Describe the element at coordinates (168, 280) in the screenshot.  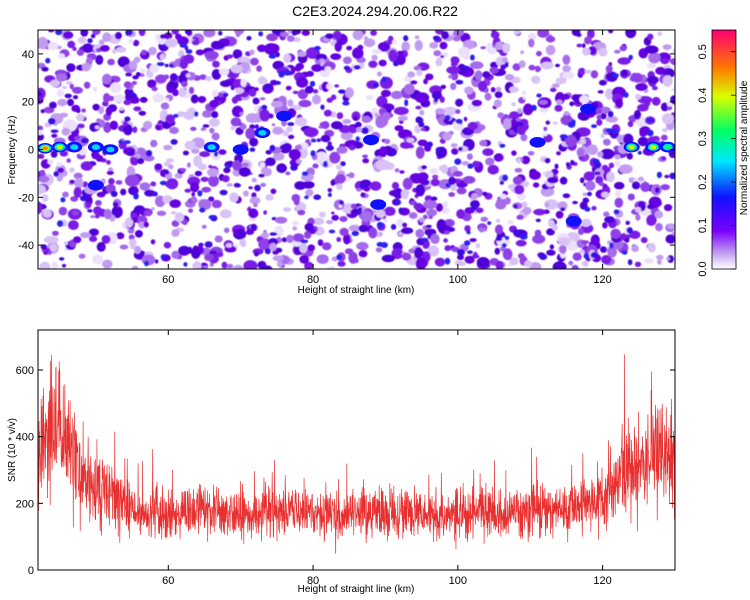
I see `spectrogram-x-tick-label: 60` at that location.